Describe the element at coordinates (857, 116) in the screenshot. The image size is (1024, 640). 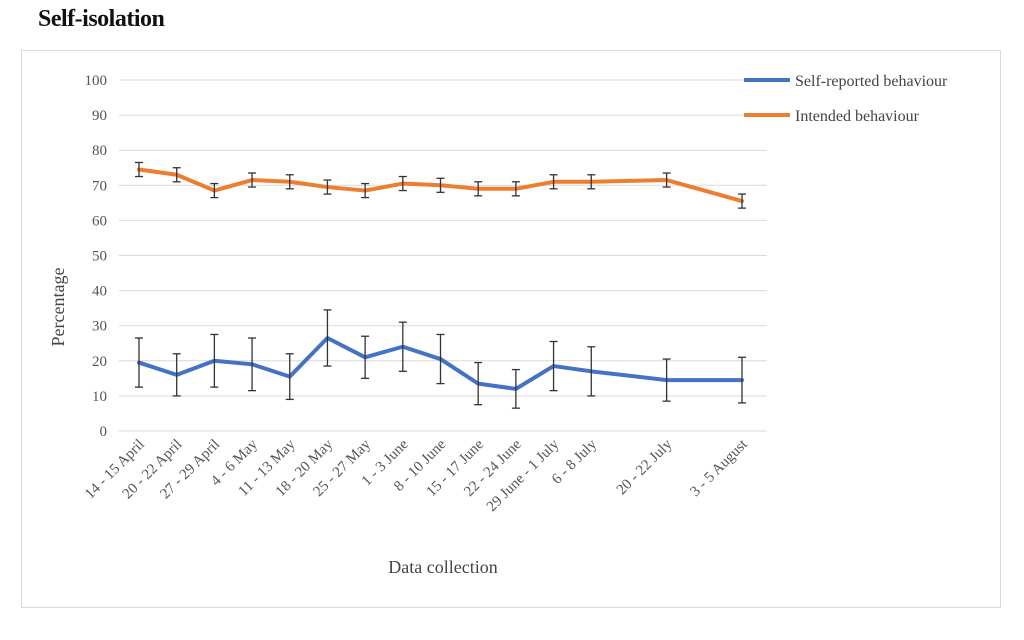
I see `legend-label-intended: Intended behaviour` at that location.